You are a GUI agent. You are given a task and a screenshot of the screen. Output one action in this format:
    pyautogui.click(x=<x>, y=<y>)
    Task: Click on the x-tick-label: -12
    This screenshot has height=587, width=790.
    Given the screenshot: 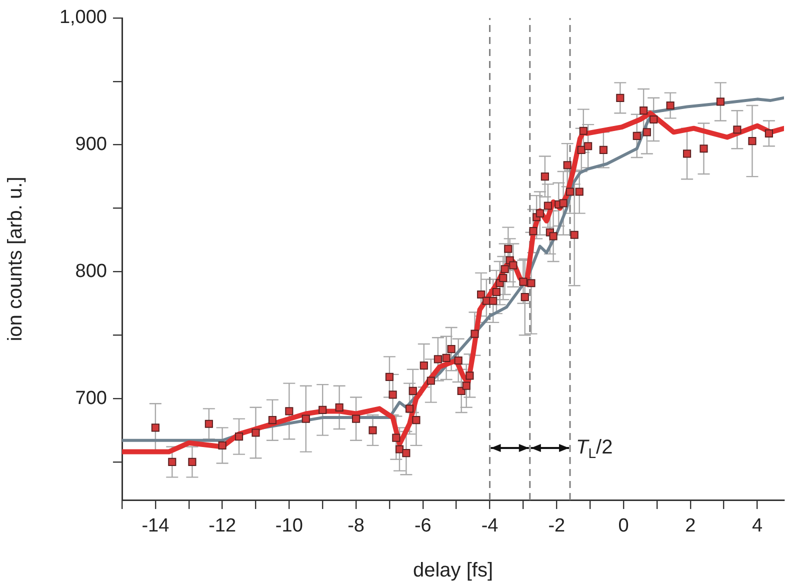 What is the action you would take?
    pyautogui.click(x=222, y=526)
    